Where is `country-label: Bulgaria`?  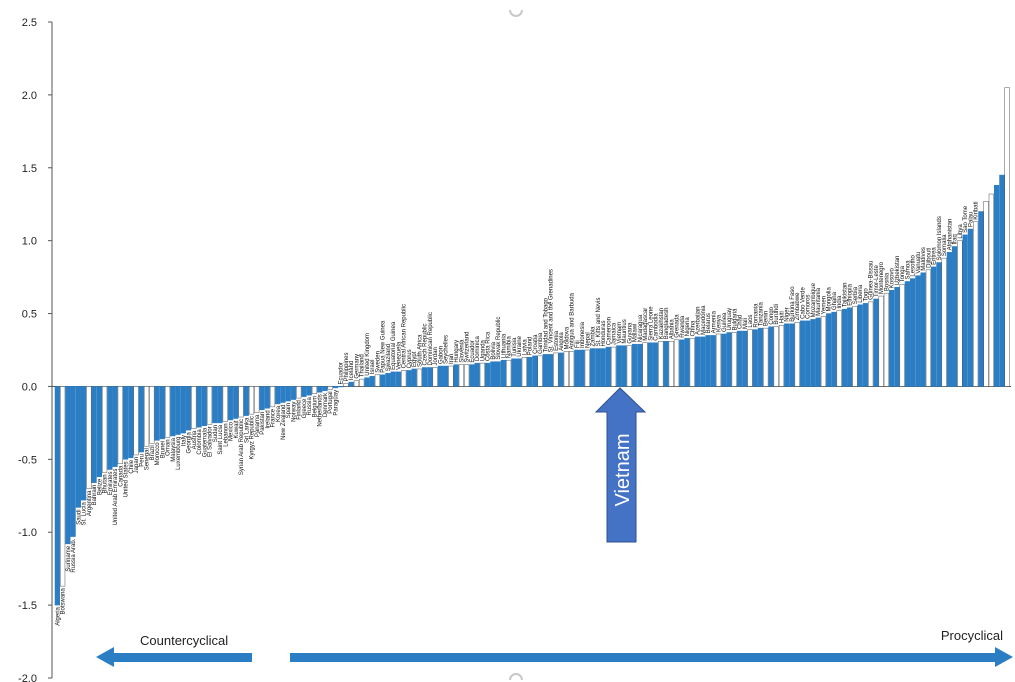 country-label: Bulgaria is located at coordinates (735, 319).